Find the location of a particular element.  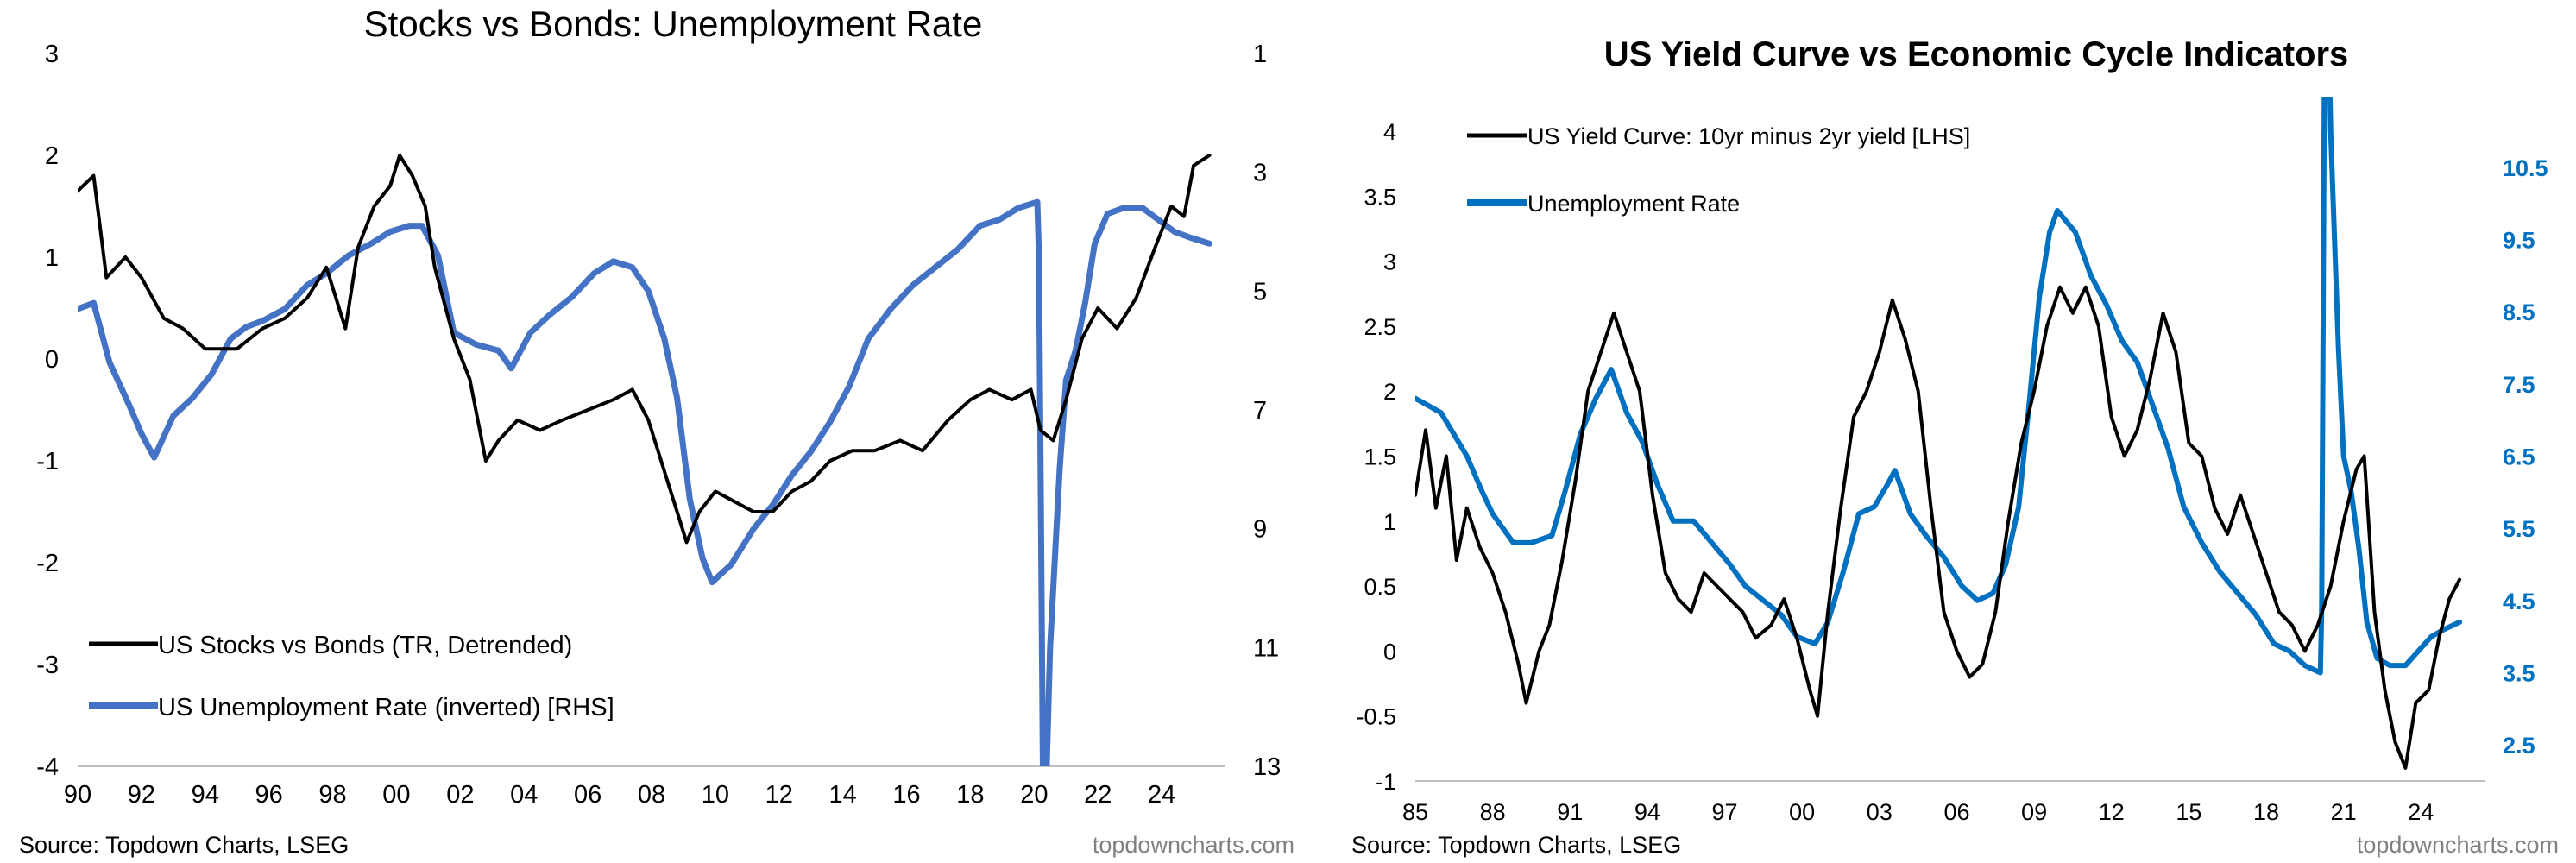

y-left-tick-label: -4 is located at coordinates (48, 767).